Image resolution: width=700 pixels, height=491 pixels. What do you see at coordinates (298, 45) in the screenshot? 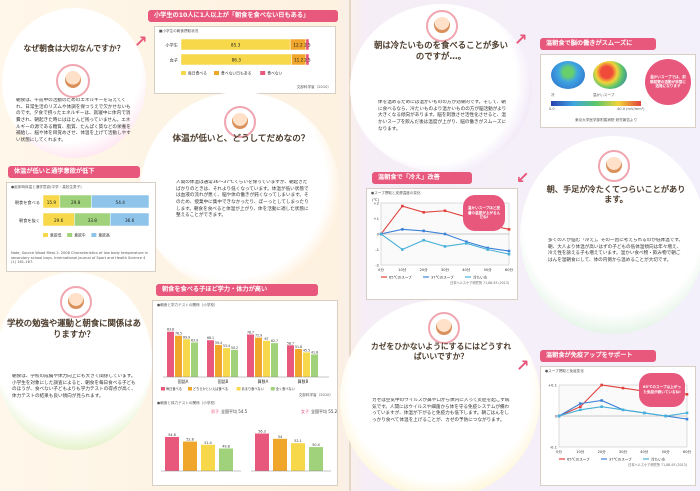
I see `segment-value: 12.2` at bounding box center [298, 45].